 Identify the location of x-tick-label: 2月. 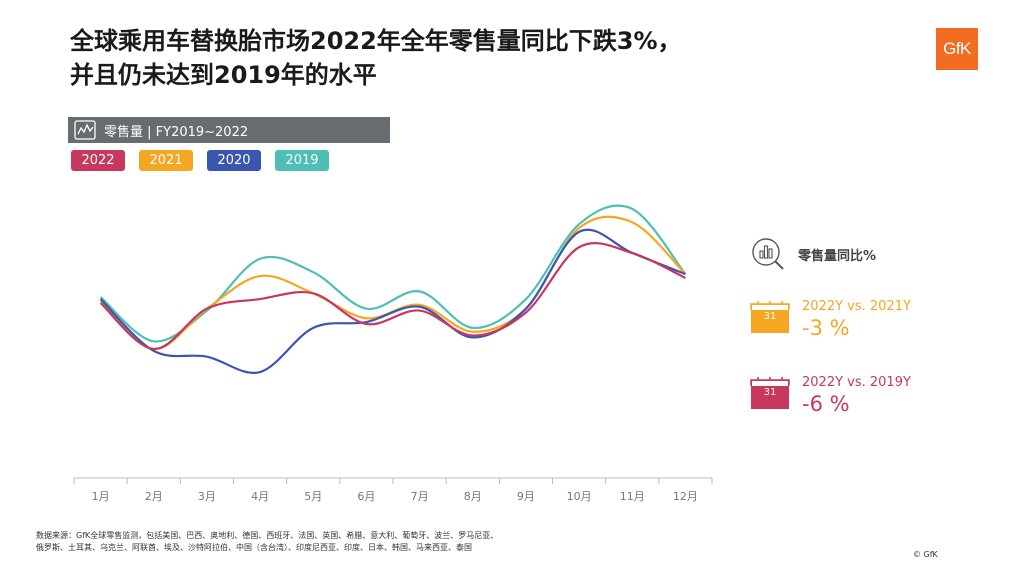
(154, 496).